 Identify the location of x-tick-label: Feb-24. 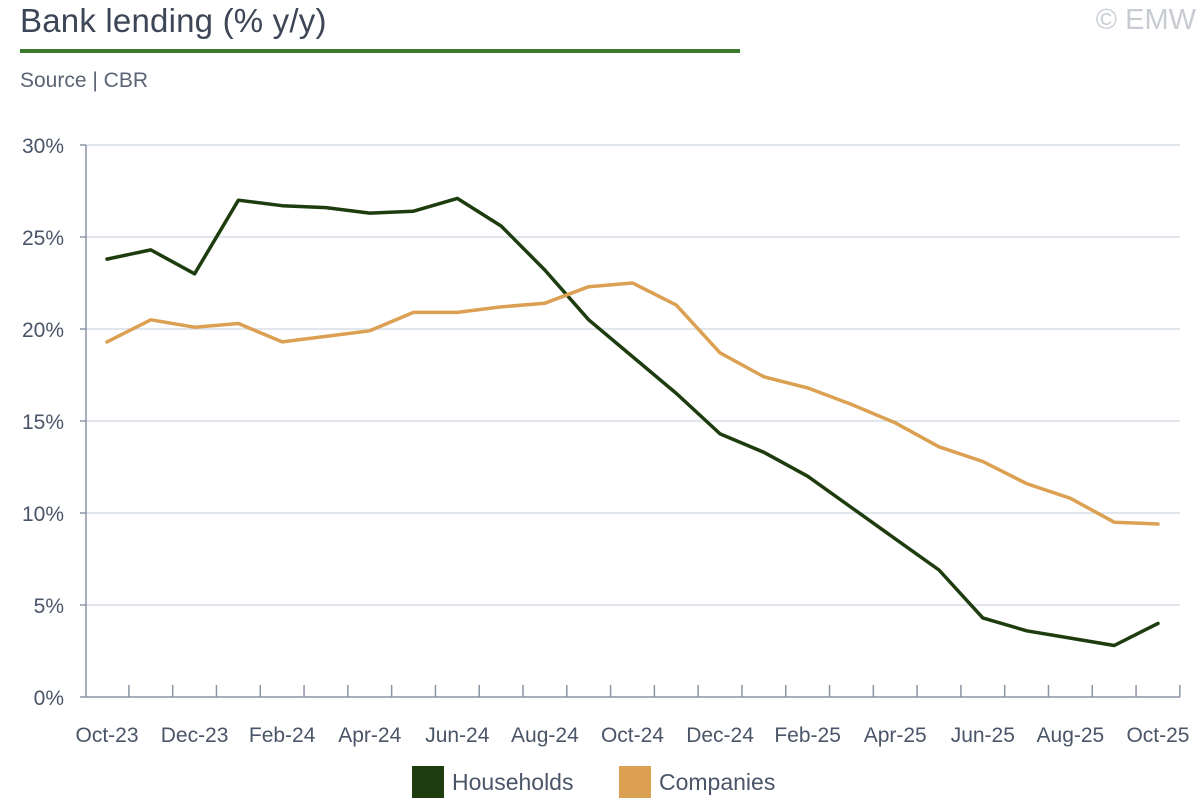
(282, 735).